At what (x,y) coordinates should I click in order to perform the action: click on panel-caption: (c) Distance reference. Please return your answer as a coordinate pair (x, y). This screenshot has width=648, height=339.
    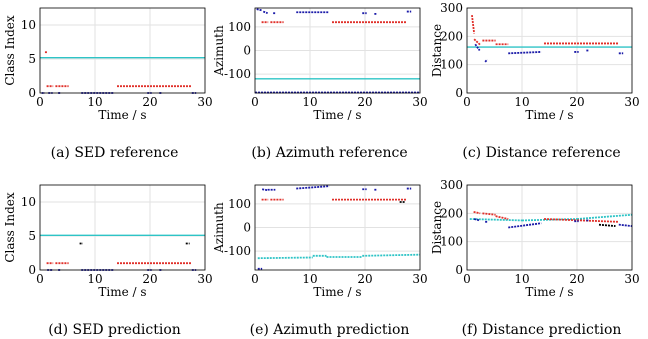
    Looking at the image, I should click on (541, 153).